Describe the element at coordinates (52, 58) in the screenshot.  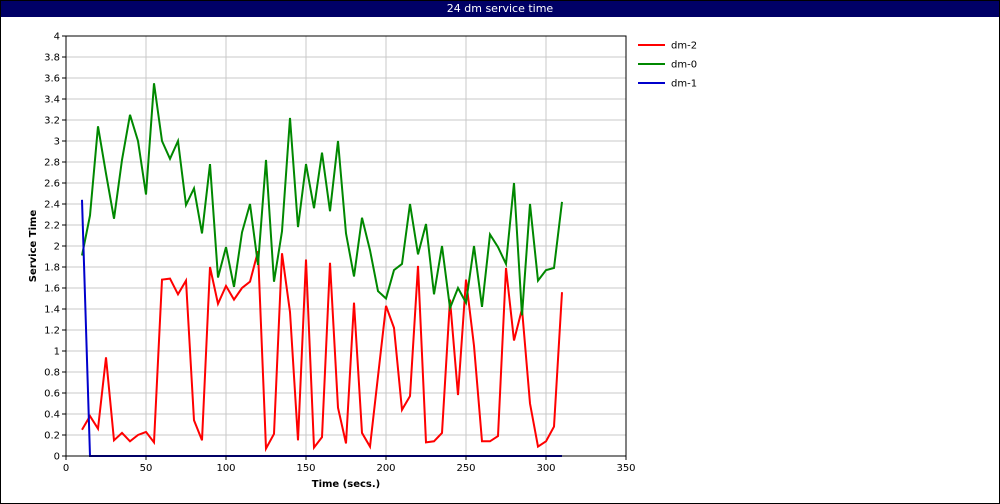
I see `y-tick-label: 3.8` at that location.